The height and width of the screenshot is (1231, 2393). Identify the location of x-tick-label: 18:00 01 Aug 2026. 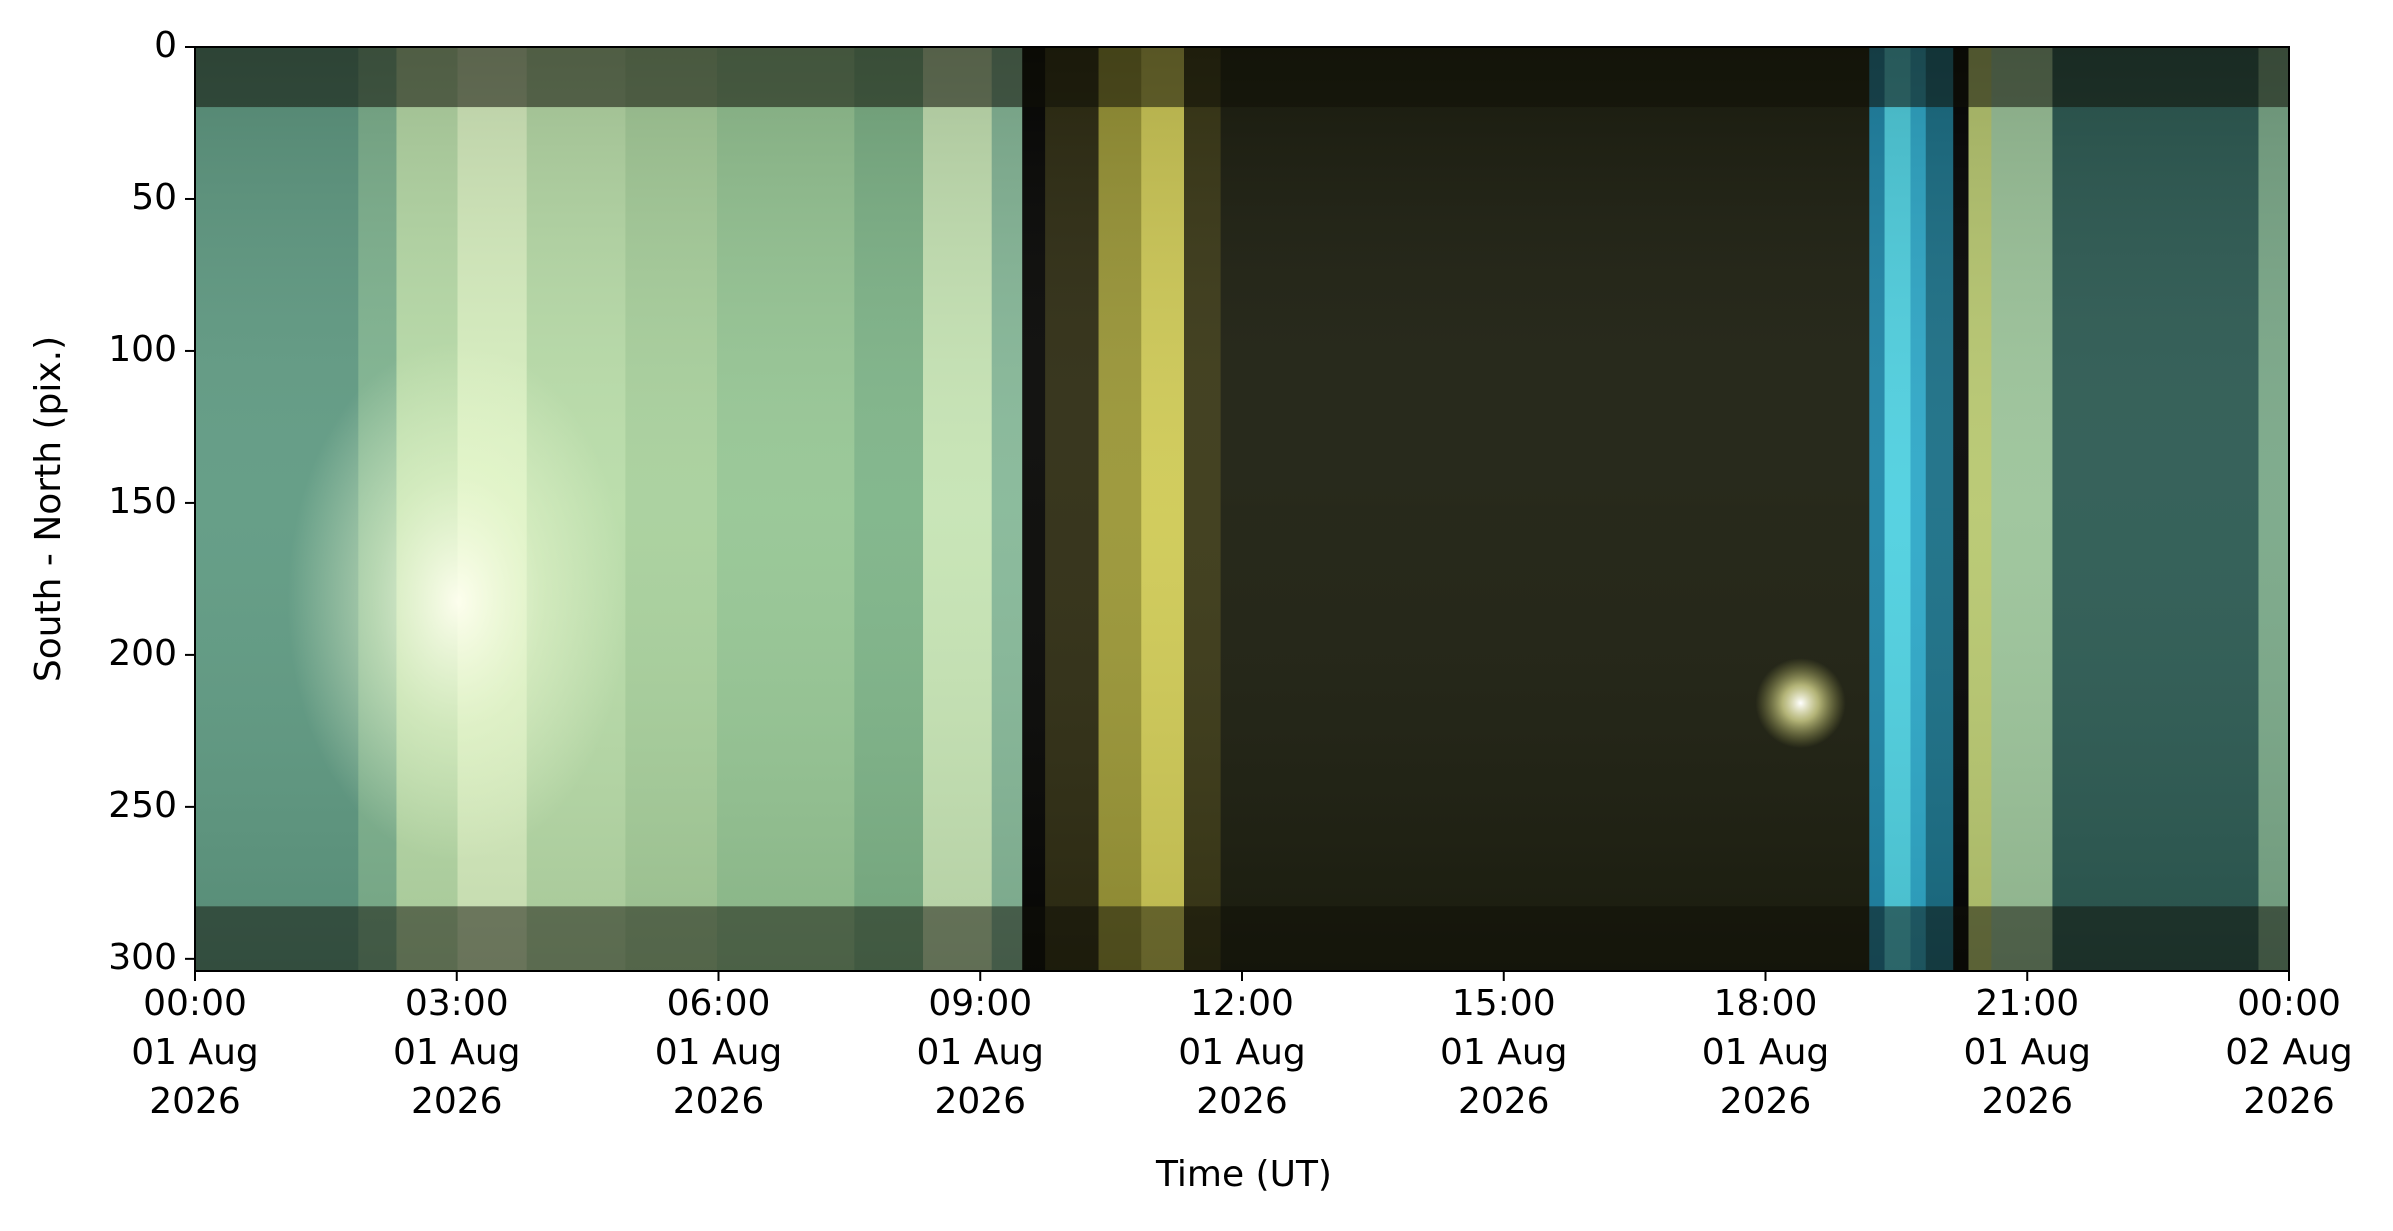
(1766, 1052).